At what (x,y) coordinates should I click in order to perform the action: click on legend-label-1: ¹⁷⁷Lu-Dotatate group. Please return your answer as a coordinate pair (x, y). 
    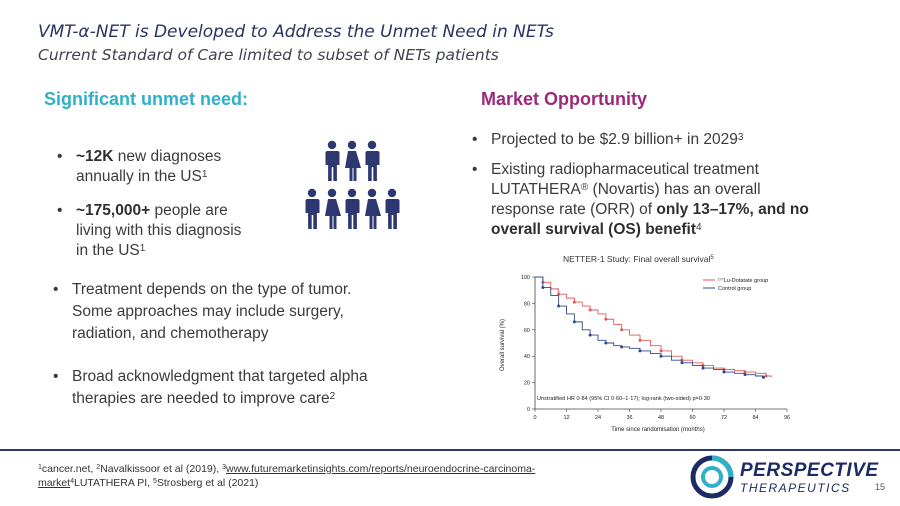
    Looking at the image, I should click on (743, 280).